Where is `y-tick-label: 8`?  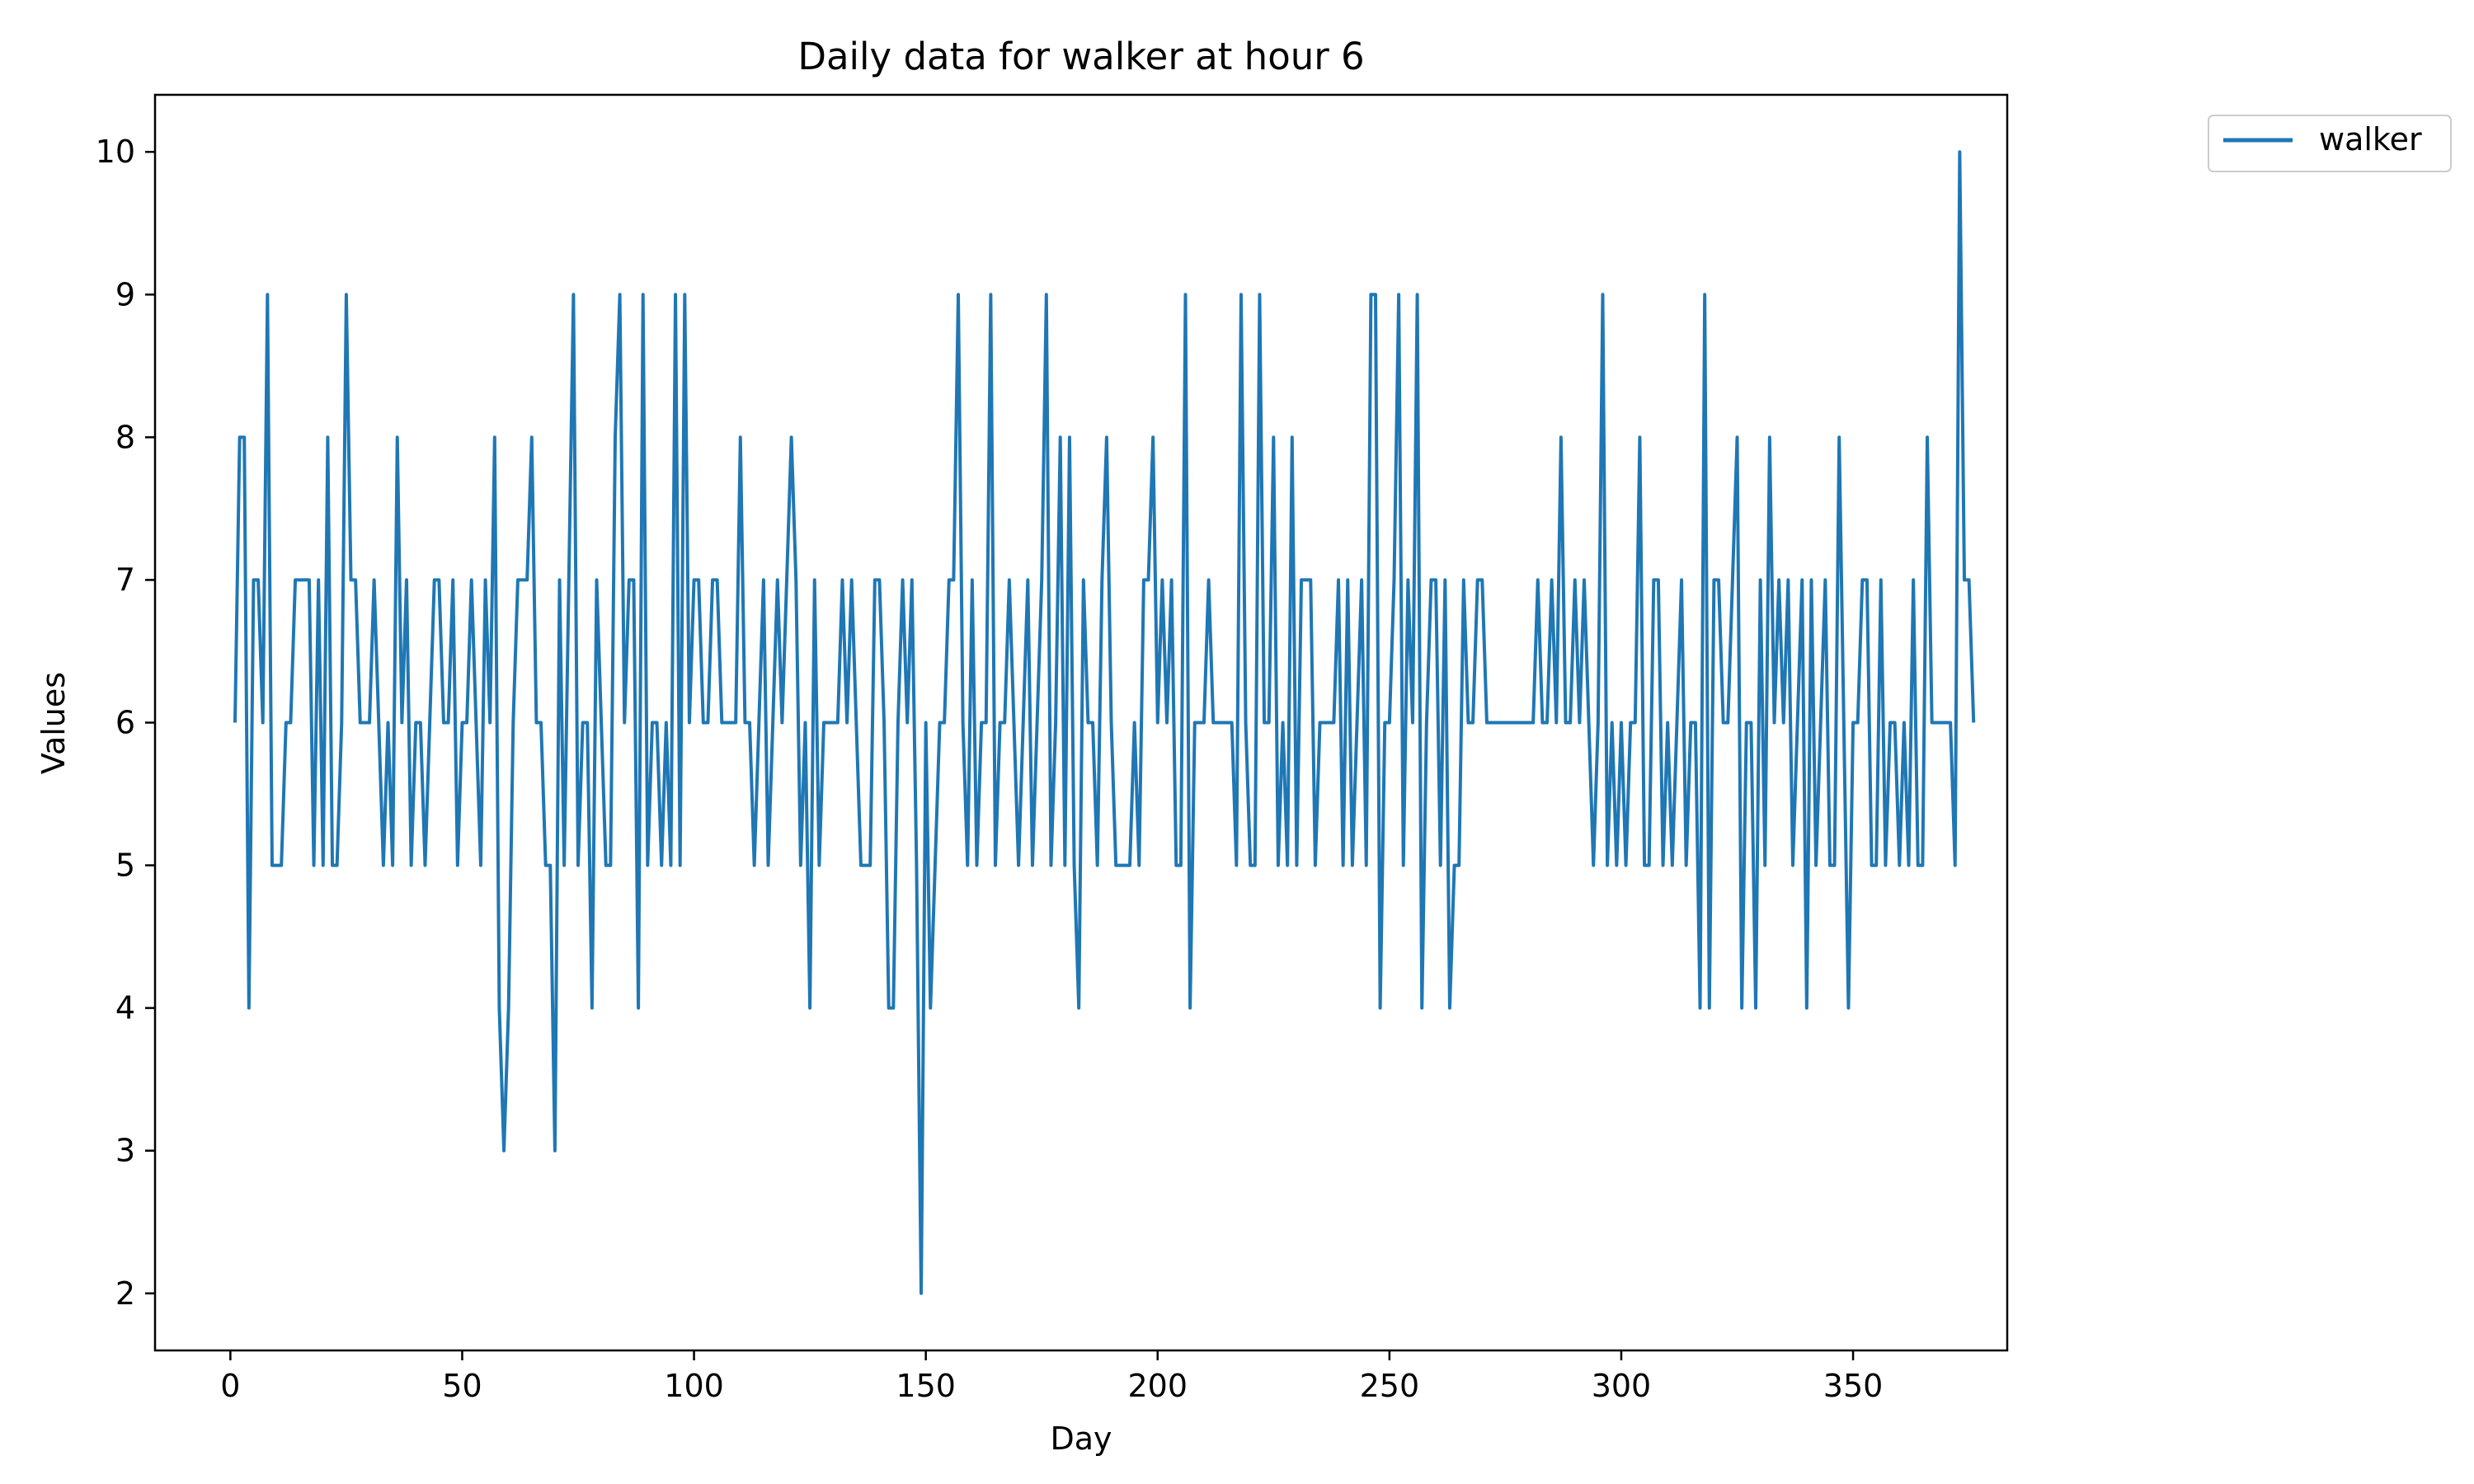 y-tick-label: 8 is located at coordinates (125, 437).